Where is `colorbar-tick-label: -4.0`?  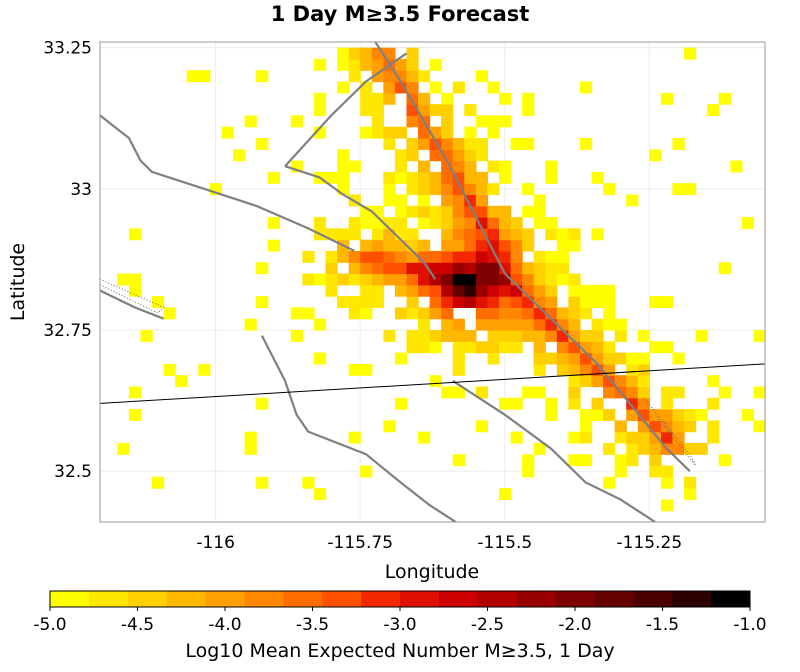
colorbar-tick-label: -4.0 is located at coordinates (224, 625).